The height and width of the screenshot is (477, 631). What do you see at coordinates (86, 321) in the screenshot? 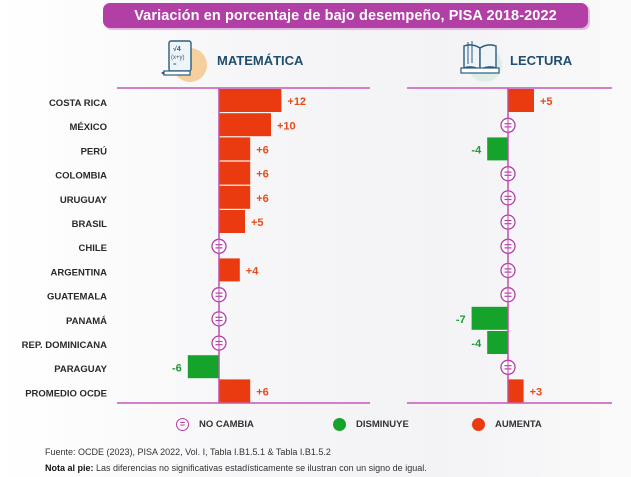
I see `category-label: PANAMÁ` at bounding box center [86, 321].